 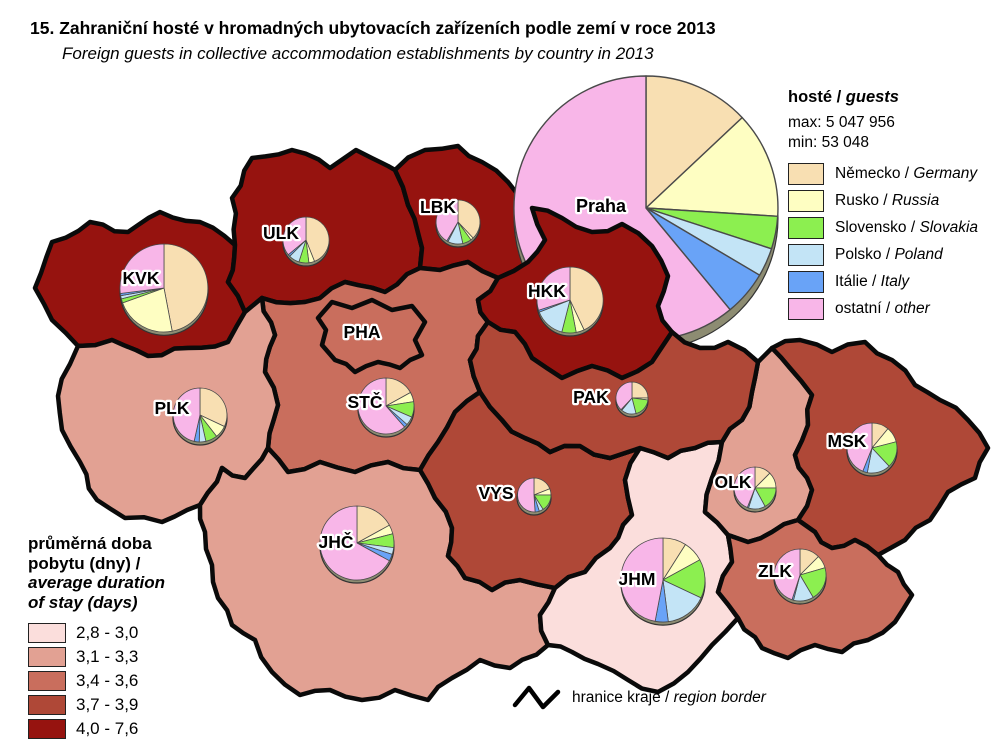 I want to click on label-stc: STČ, so click(x=365, y=401).